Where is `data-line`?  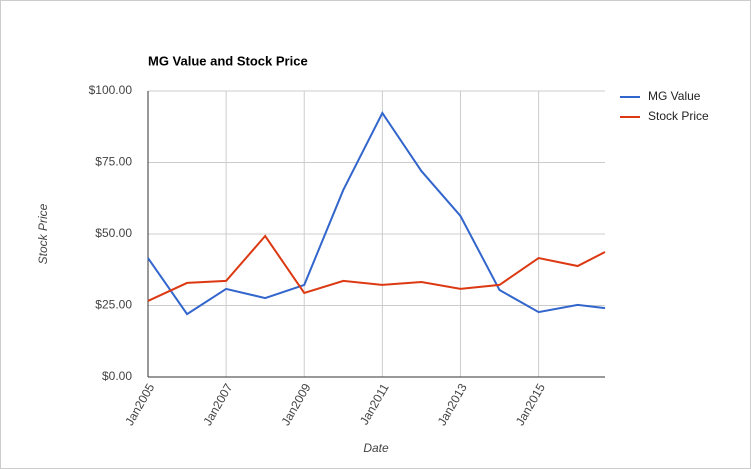 data-line is located at coordinates (376, 268).